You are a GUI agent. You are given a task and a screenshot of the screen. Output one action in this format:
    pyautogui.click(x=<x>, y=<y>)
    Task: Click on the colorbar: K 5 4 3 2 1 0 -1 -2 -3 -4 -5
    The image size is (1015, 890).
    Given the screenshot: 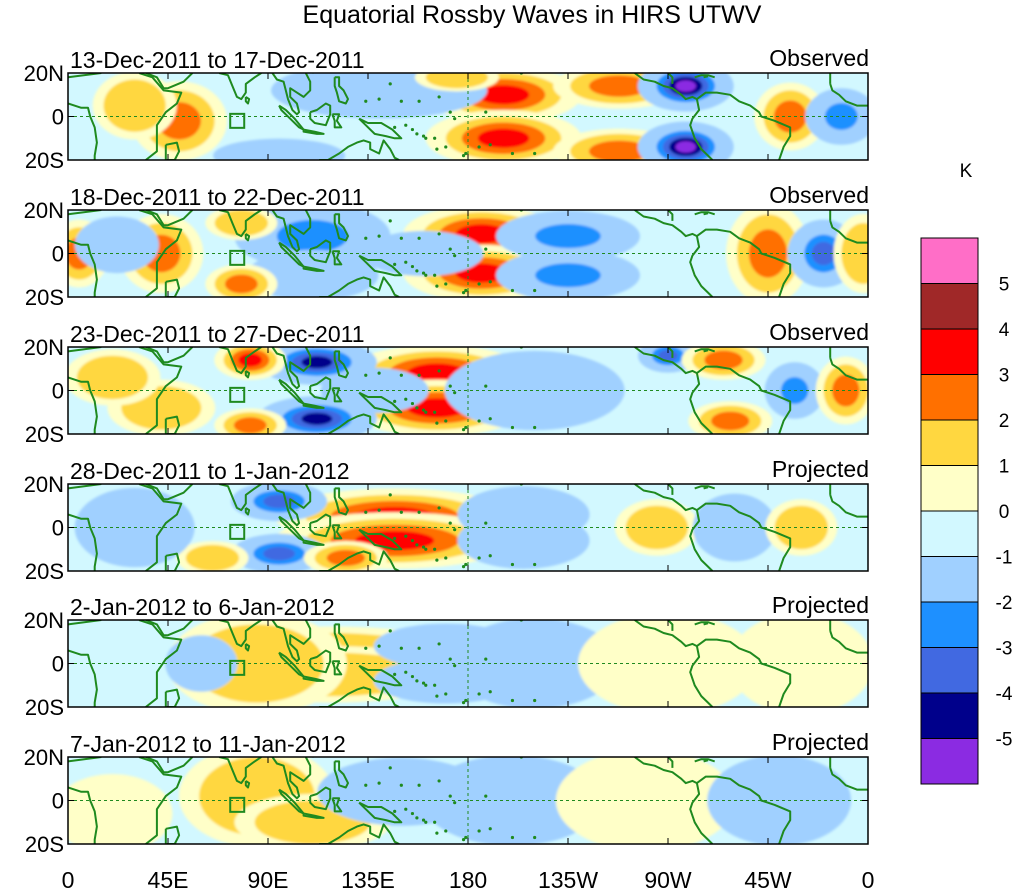 What is the action you would take?
    pyautogui.click(x=966, y=473)
    